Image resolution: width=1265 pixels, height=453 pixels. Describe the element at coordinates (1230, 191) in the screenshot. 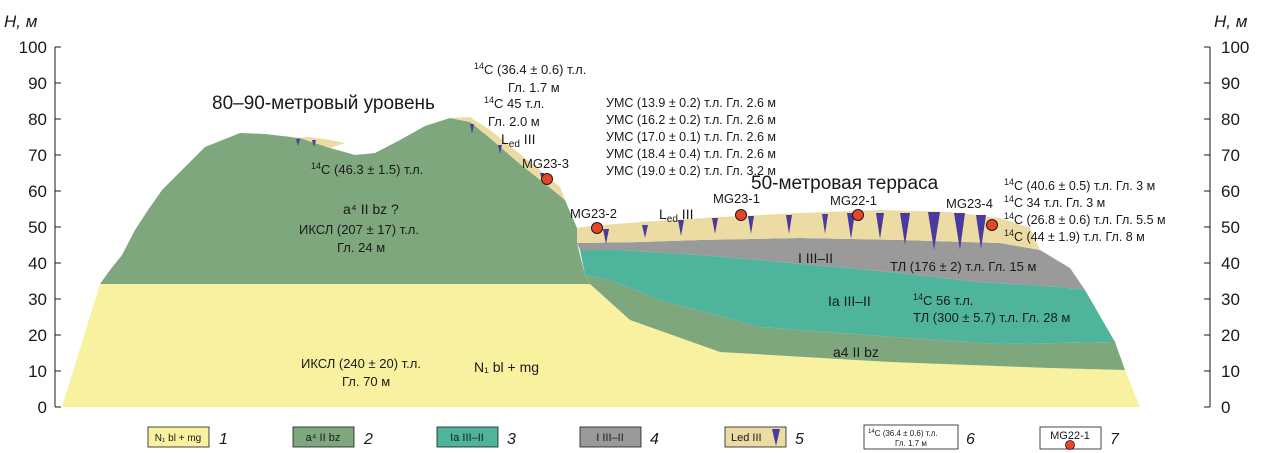

I see `right-tick-label: 60` at that location.